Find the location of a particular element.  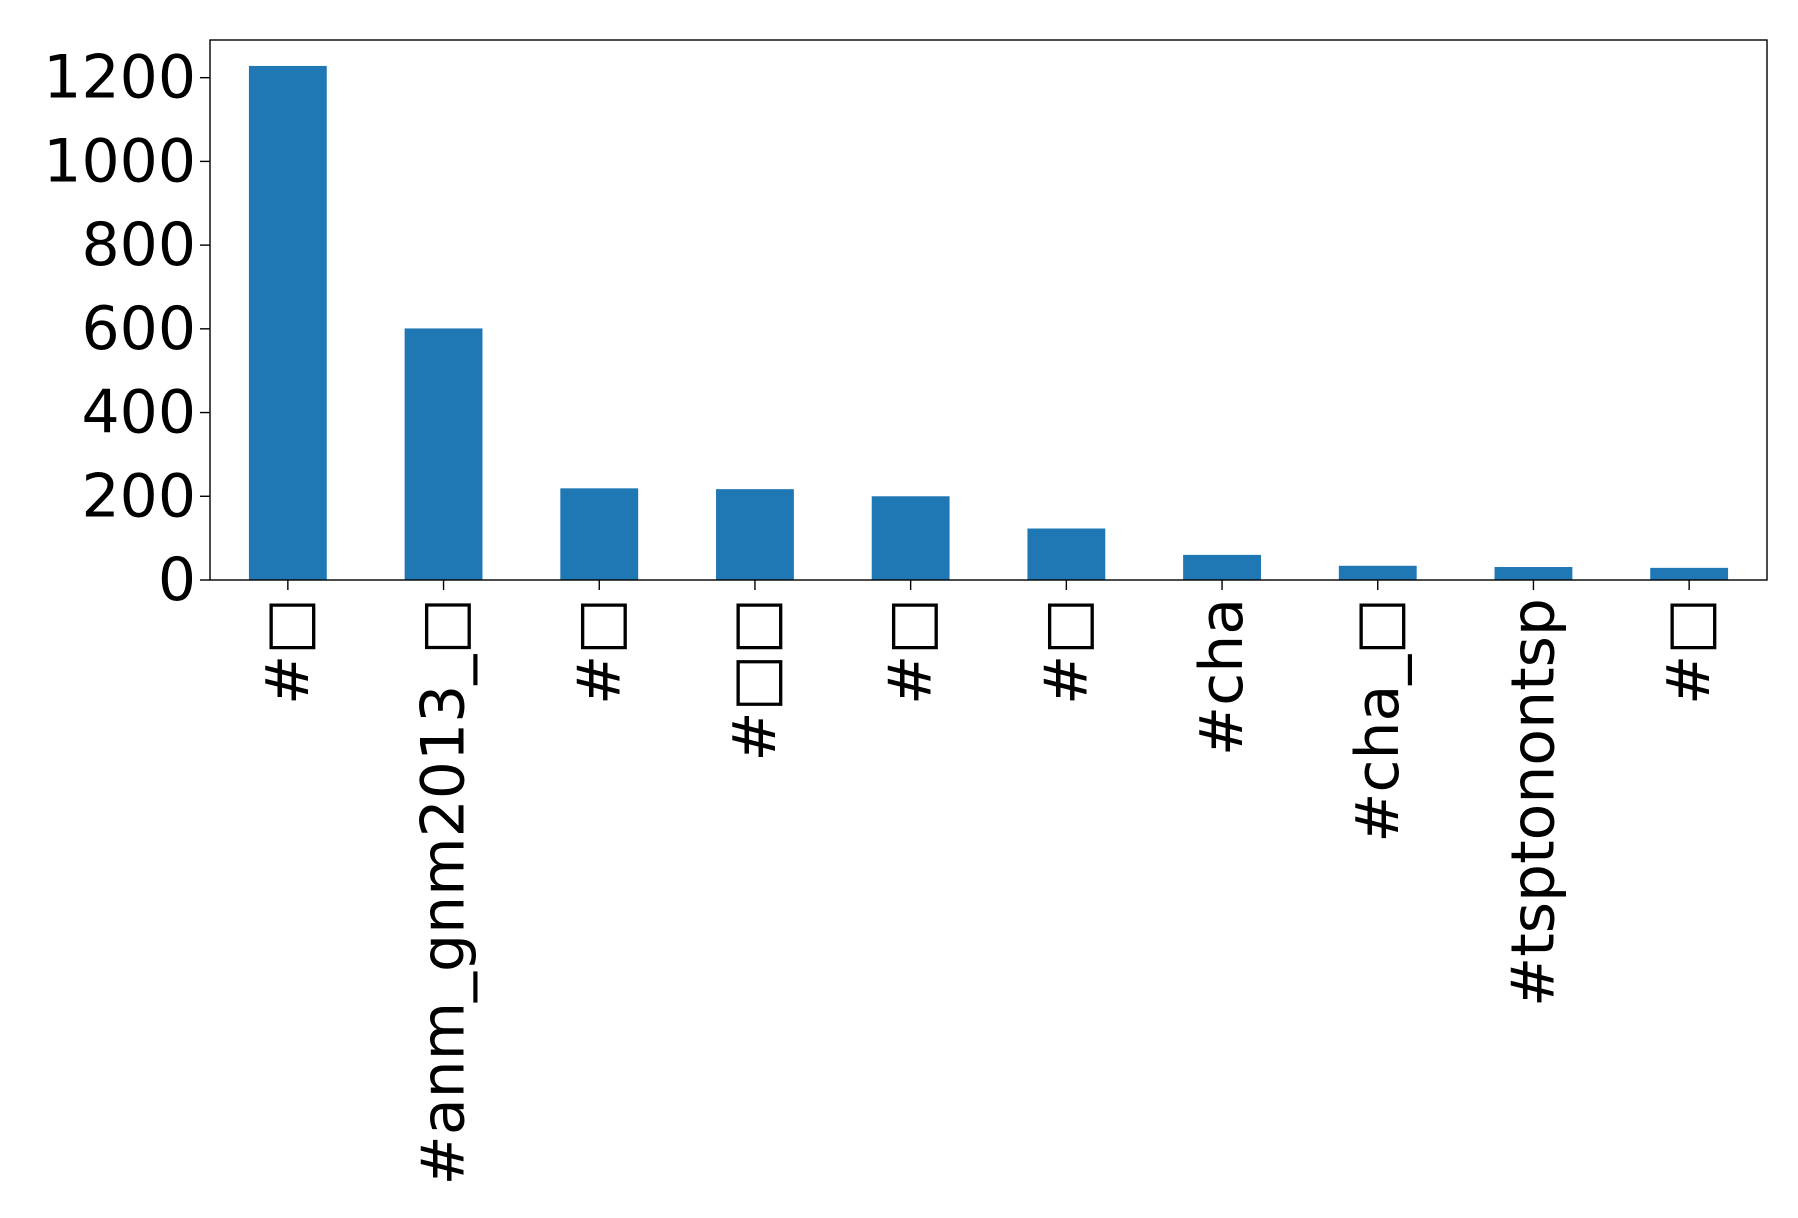

y-tick-label: 400 is located at coordinates (138, 413).